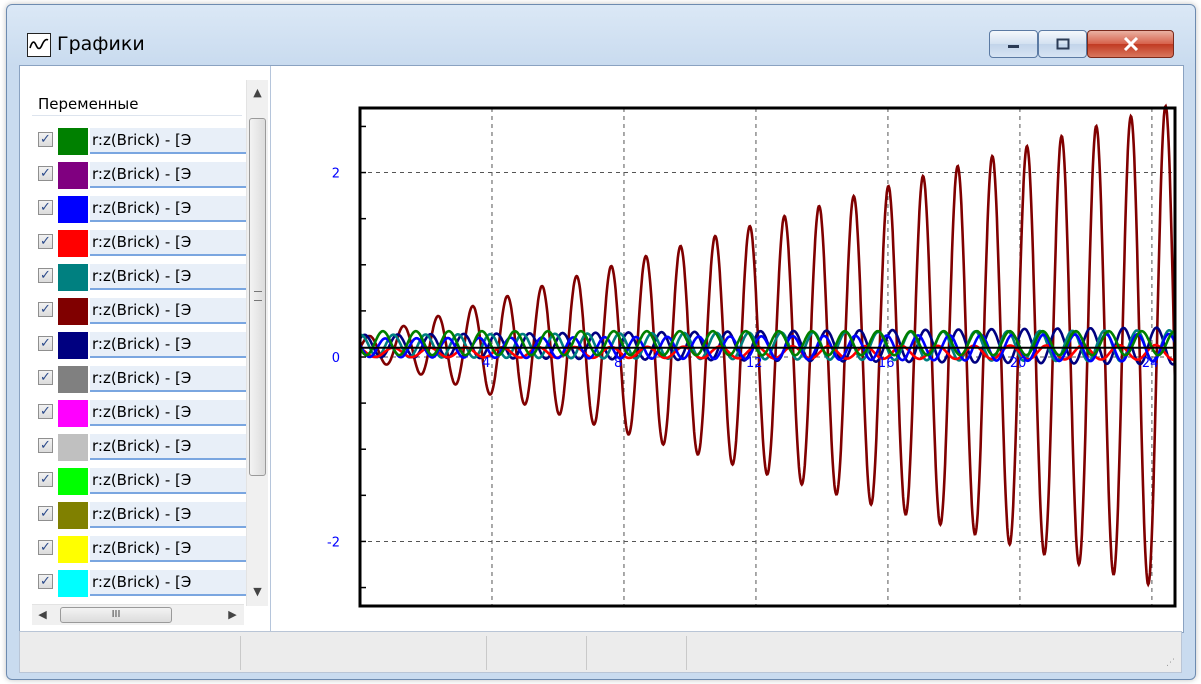  I want to click on horizontal-scroll-thumb: III, so click(116, 615).